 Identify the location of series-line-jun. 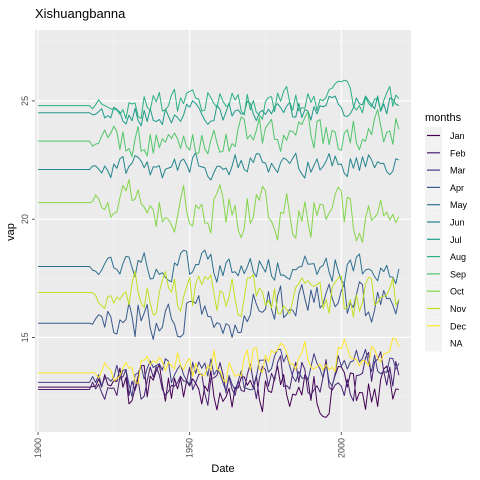
(219, 166).